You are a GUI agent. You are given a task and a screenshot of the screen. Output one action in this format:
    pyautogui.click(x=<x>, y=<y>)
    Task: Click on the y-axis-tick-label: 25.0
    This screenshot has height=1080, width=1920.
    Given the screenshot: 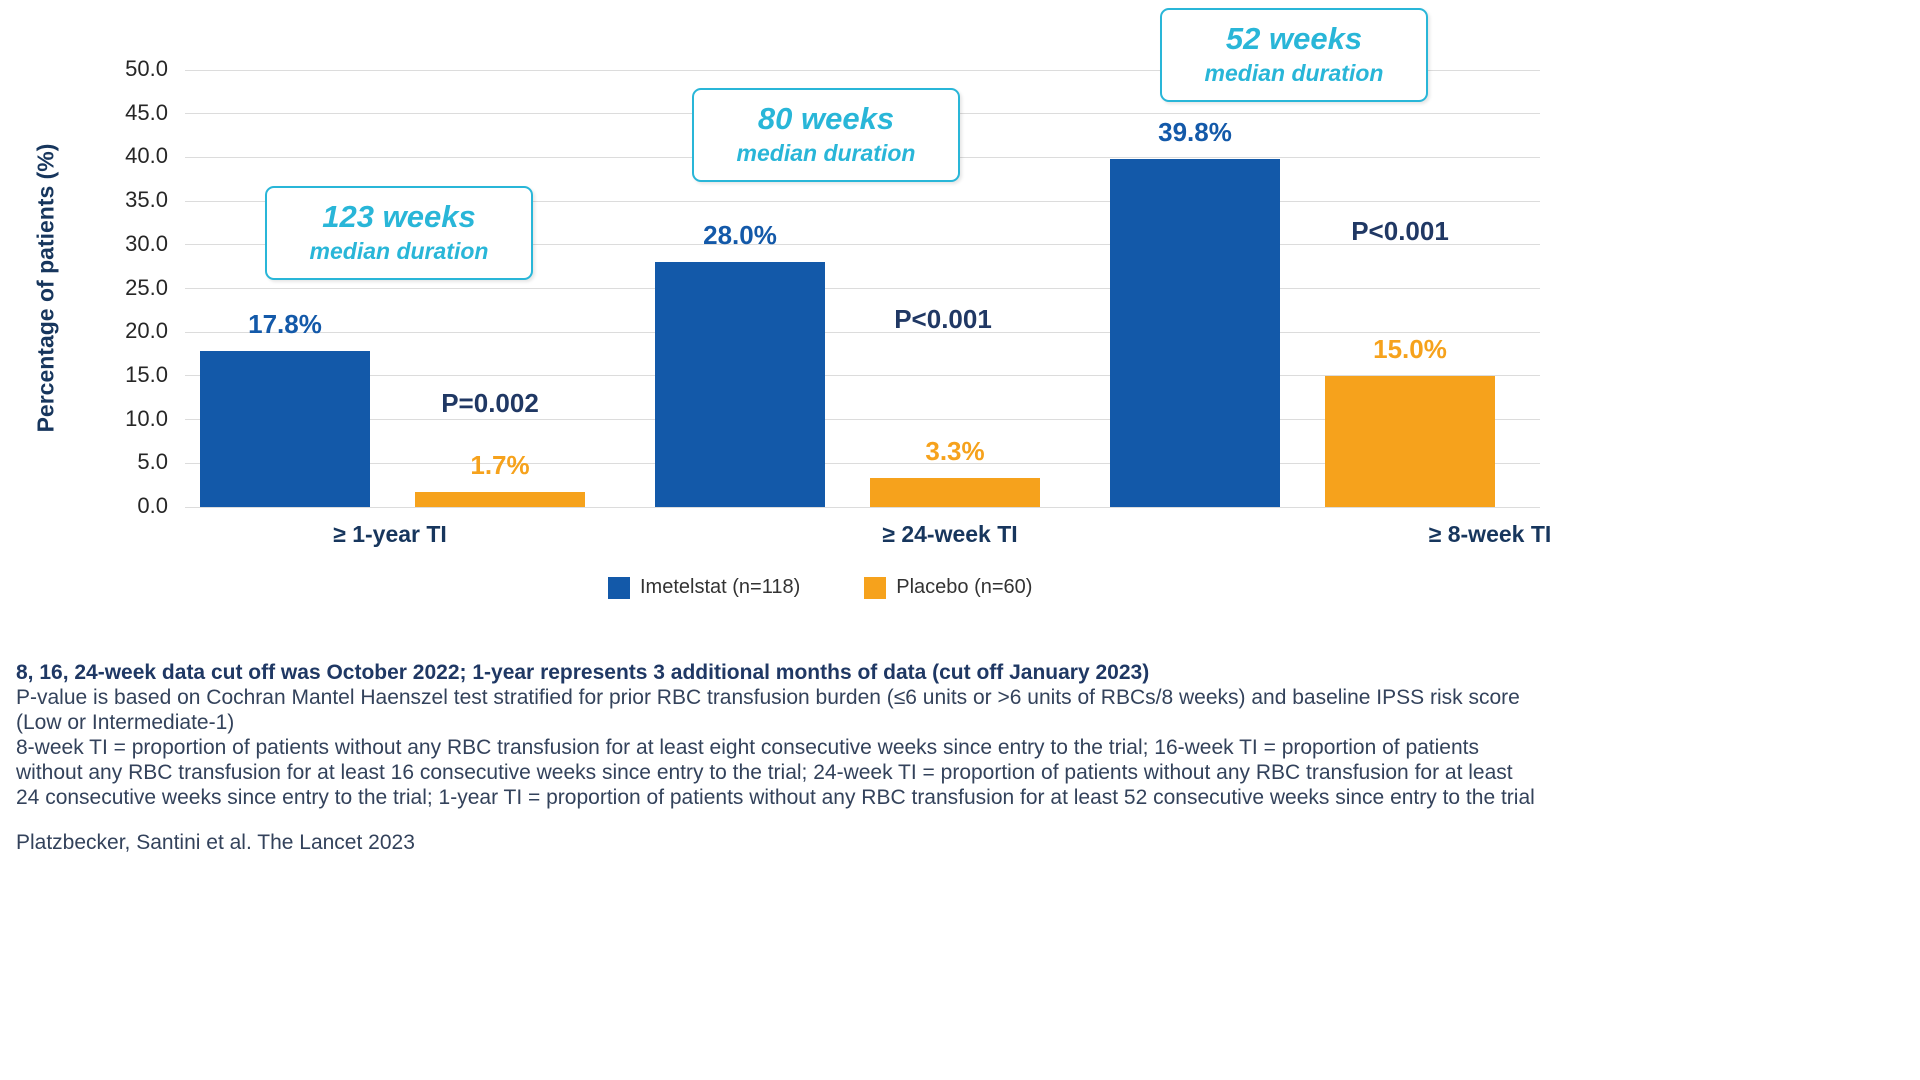 What is the action you would take?
    pyautogui.click(x=146, y=287)
    